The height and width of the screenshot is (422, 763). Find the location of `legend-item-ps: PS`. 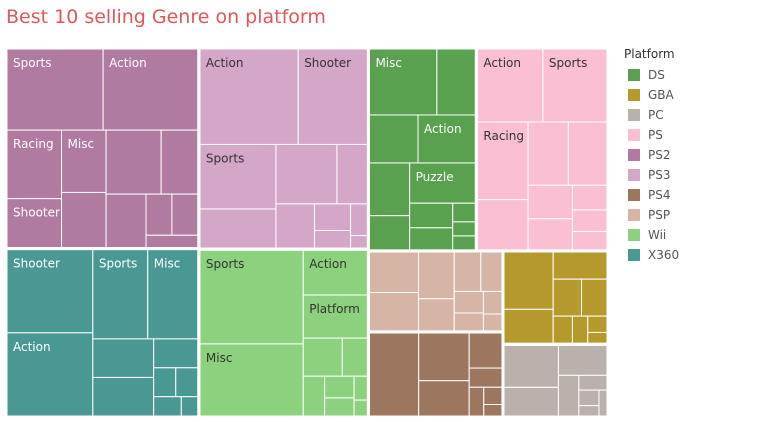

legend-item-ps: PS is located at coordinates (651, 135).